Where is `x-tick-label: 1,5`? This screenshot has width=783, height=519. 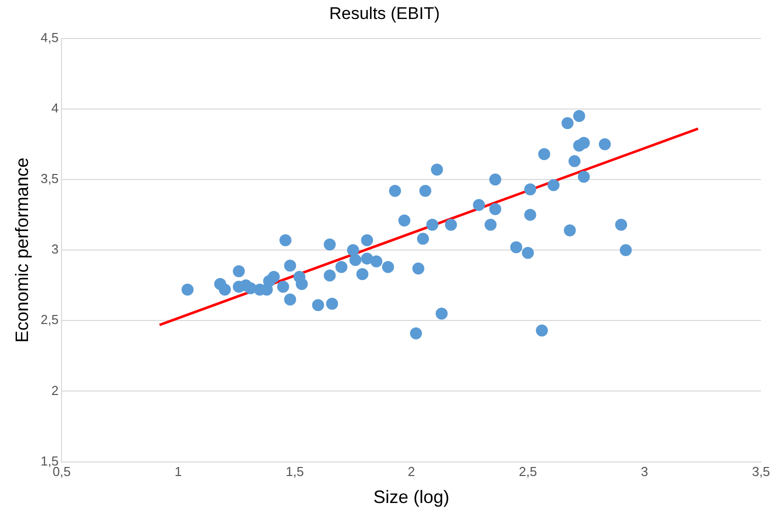
x-tick-label: 1,5 is located at coordinates (295, 472).